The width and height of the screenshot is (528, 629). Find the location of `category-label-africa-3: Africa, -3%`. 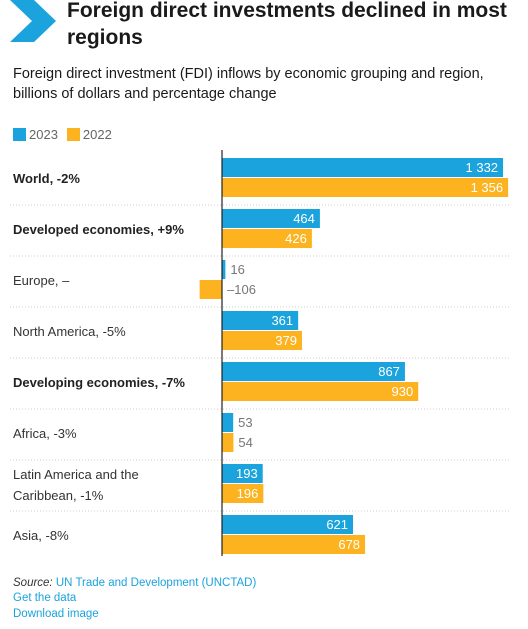

category-label-africa-3: Africa, -3% is located at coordinates (45, 433).